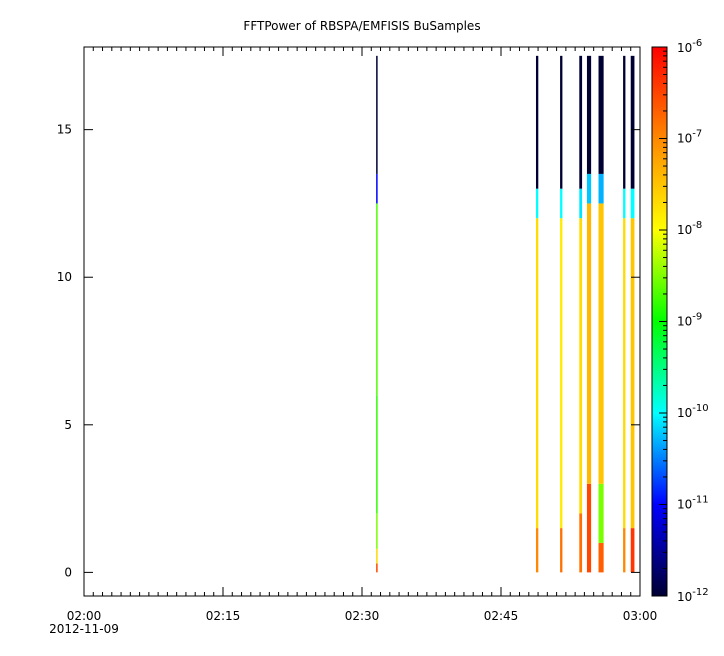 Image resolution: width=724 pixels, height=656 pixels. I want to click on x-tick-label: 02:30, so click(362, 616).